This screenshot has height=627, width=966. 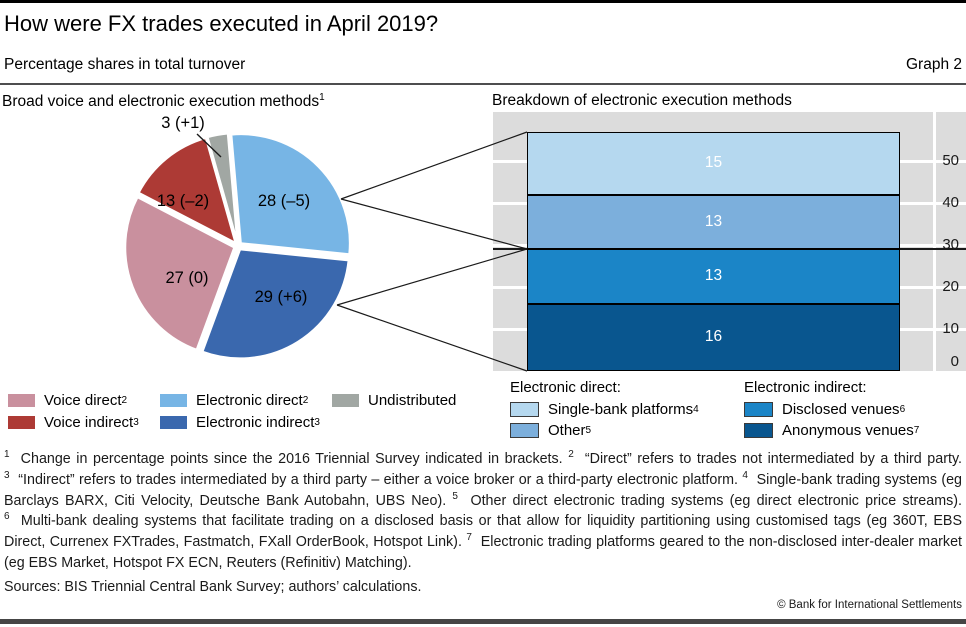 I want to click on legend-label-sup: 7, so click(x=916, y=430).